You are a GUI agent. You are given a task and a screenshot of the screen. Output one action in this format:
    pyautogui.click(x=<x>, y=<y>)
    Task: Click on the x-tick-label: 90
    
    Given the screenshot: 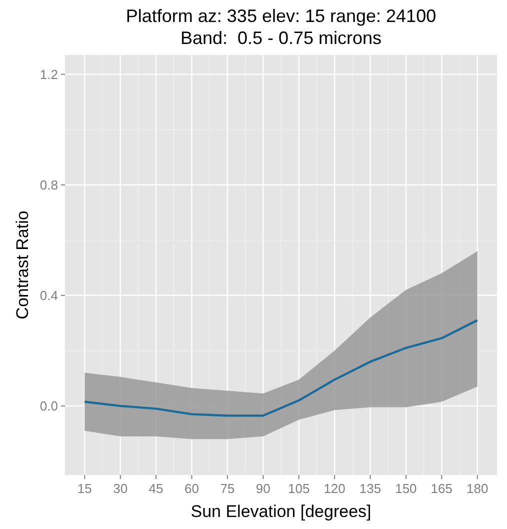 What is the action you would take?
    pyautogui.click(x=263, y=488)
    